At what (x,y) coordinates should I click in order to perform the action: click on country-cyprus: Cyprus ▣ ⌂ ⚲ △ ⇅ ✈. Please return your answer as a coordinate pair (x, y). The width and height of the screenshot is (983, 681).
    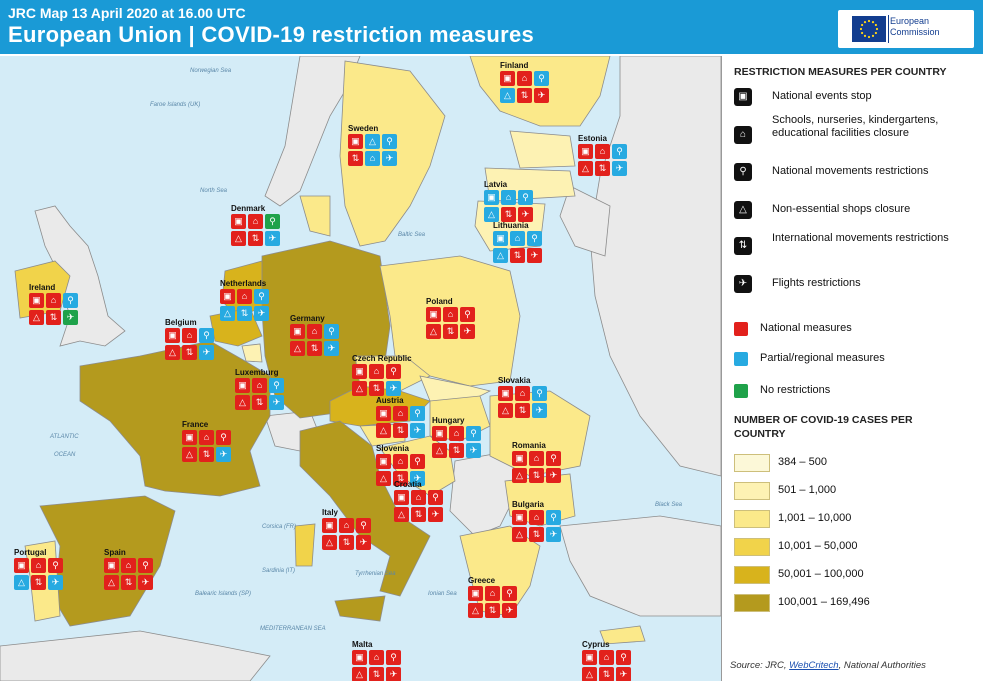
    Looking at the image, I should click on (606, 660).